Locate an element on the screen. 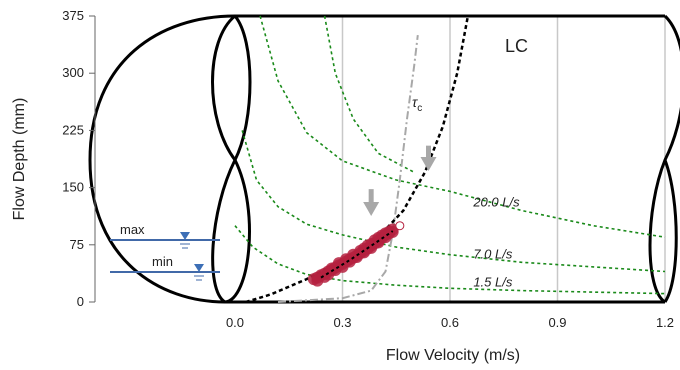 This screenshot has height=370, width=680. min-label: min is located at coordinates (162, 261).